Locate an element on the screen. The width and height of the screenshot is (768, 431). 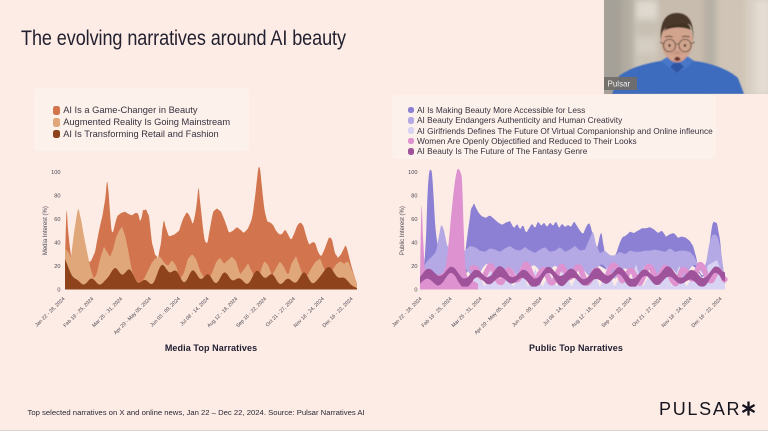
svg-text: Pulsar is located at coordinates (619, 84).